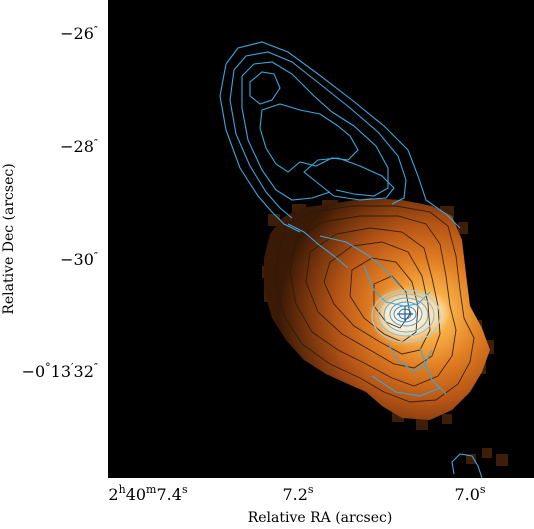  What do you see at coordinates (79, 33) in the screenshot?
I see `y-tick-label-1: −26″` at bounding box center [79, 33].